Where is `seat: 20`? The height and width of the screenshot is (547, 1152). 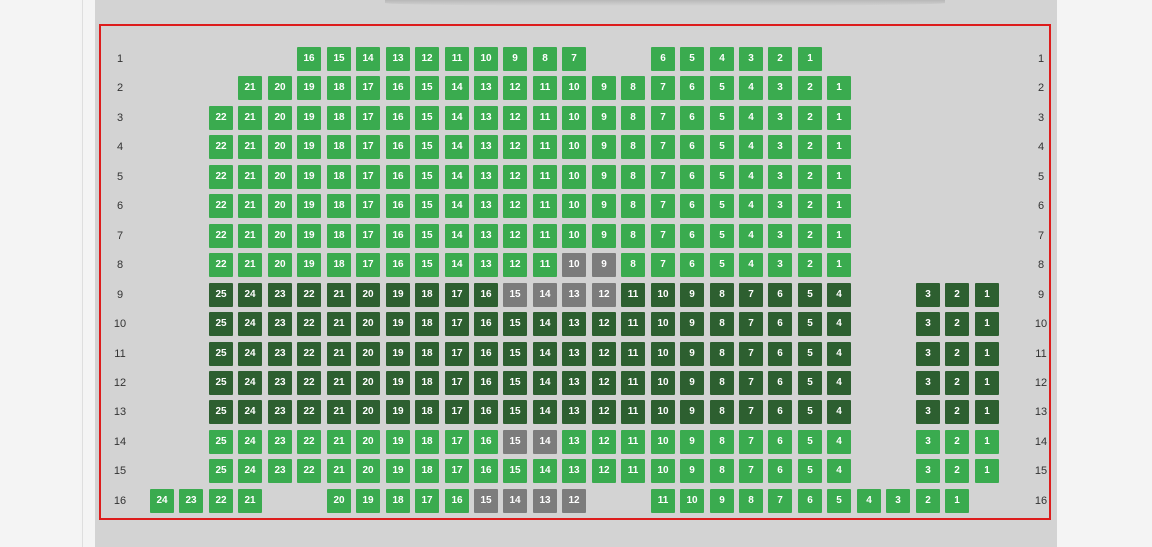
seat: 20 is located at coordinates (368, 412).